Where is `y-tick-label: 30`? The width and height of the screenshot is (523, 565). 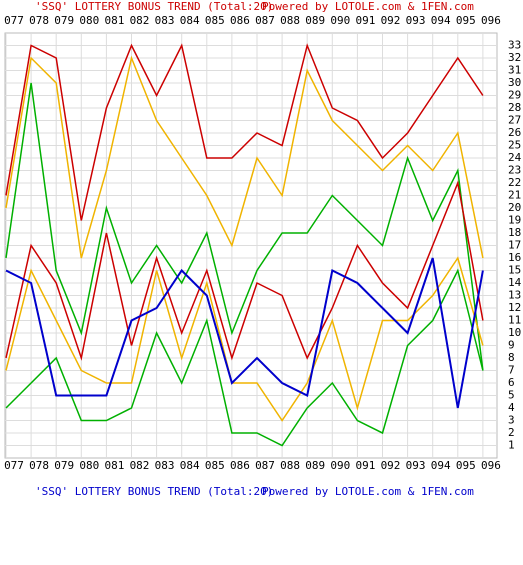
y-tick-label: 30 is located at coordinates (514, 82).